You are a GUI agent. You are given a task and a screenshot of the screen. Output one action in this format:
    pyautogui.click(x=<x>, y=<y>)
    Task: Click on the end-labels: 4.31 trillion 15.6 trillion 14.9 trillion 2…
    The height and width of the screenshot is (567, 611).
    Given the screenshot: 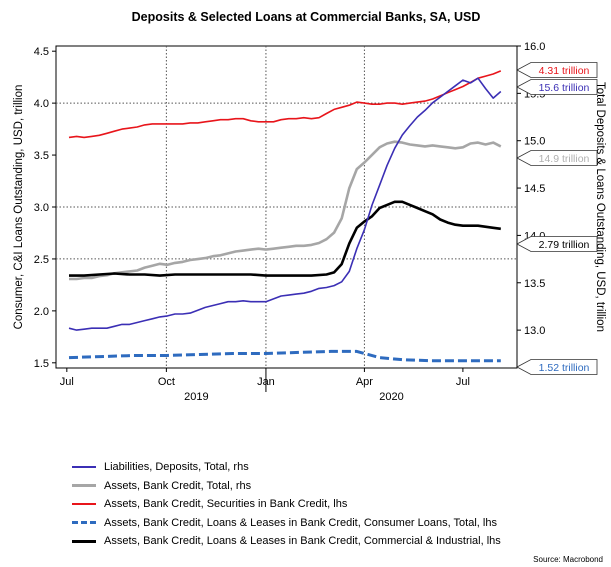 What is the action you would take?
    pyautogui.click(x=557, y=218)
    